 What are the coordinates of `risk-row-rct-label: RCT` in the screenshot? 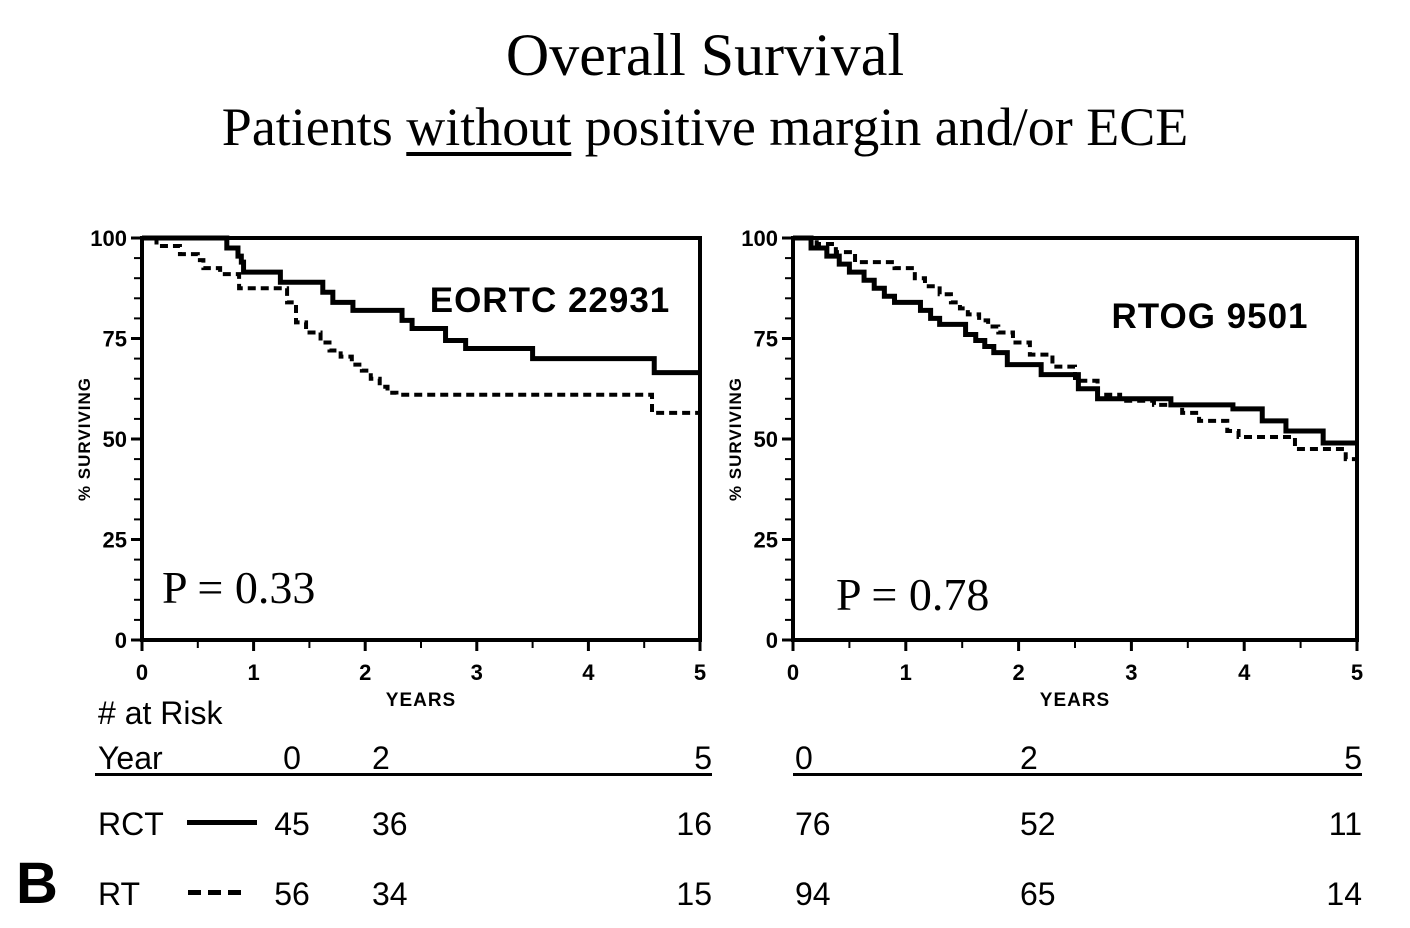 It's located at (131, 824).